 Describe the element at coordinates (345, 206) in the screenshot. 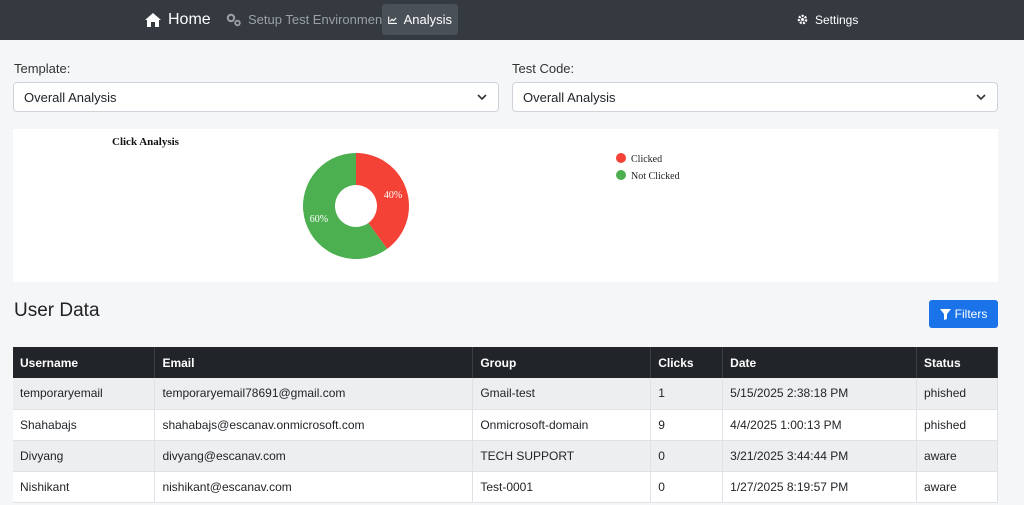

I see `pie-slice-not-clicked` at that location.